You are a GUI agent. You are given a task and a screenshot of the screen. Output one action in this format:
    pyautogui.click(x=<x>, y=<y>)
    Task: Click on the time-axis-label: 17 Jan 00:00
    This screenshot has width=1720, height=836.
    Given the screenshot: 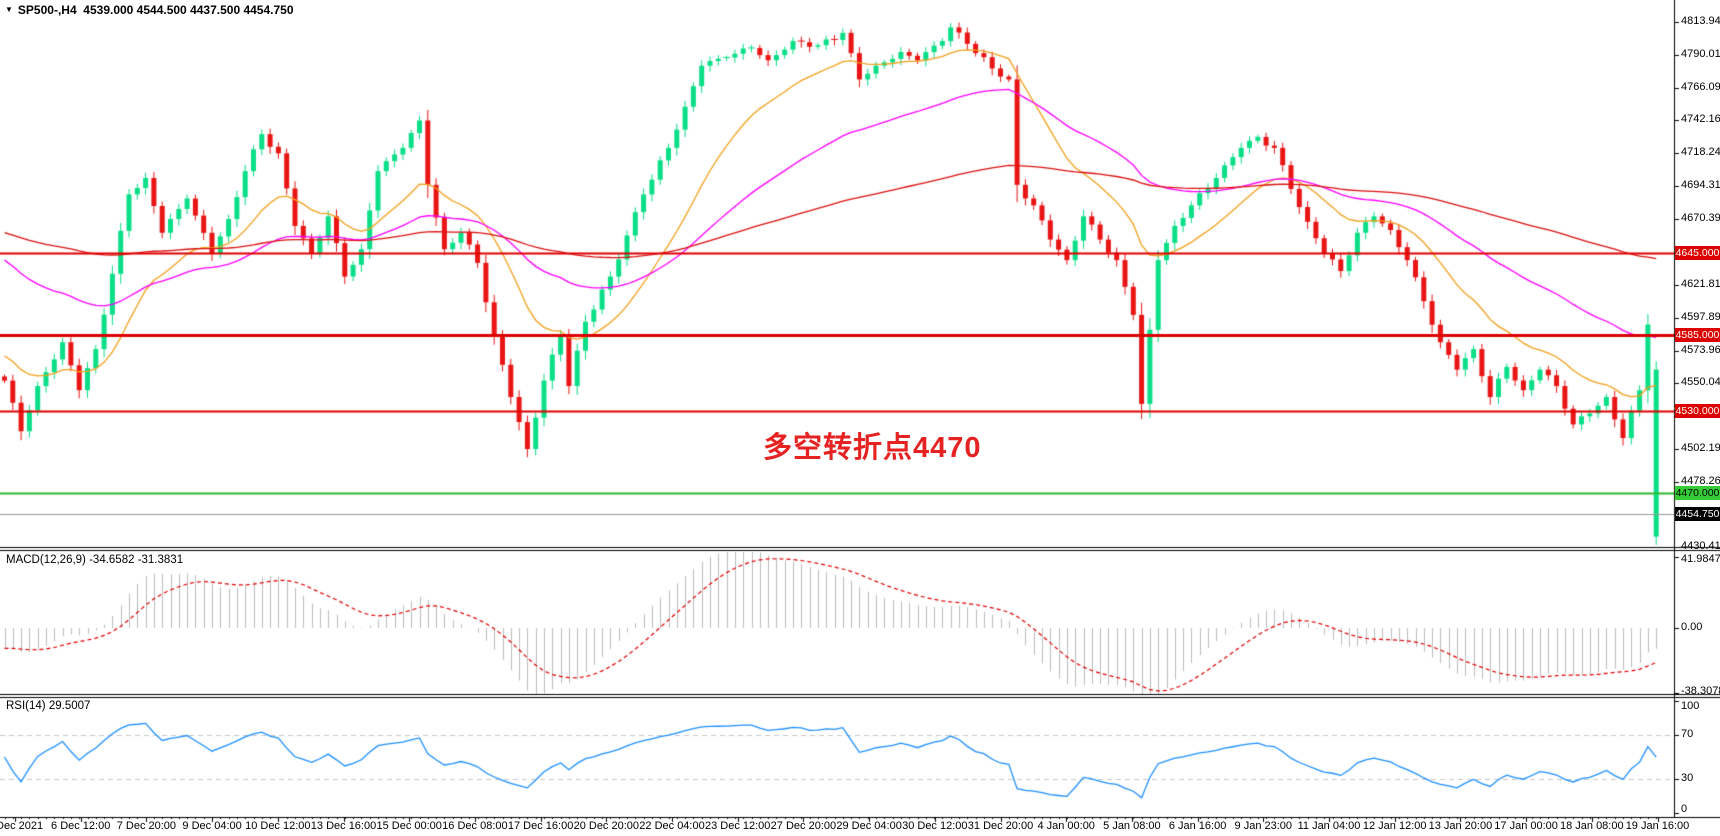 What is the action you would take?
    pyautogui.click(x=1526, y=826)
    